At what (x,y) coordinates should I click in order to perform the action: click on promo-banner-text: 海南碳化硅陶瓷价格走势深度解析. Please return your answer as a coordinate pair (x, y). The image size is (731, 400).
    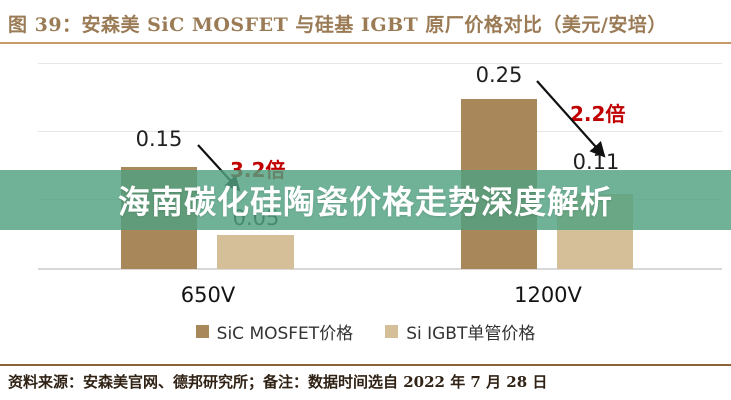
    Looking at the image, I should click on (365, 202).